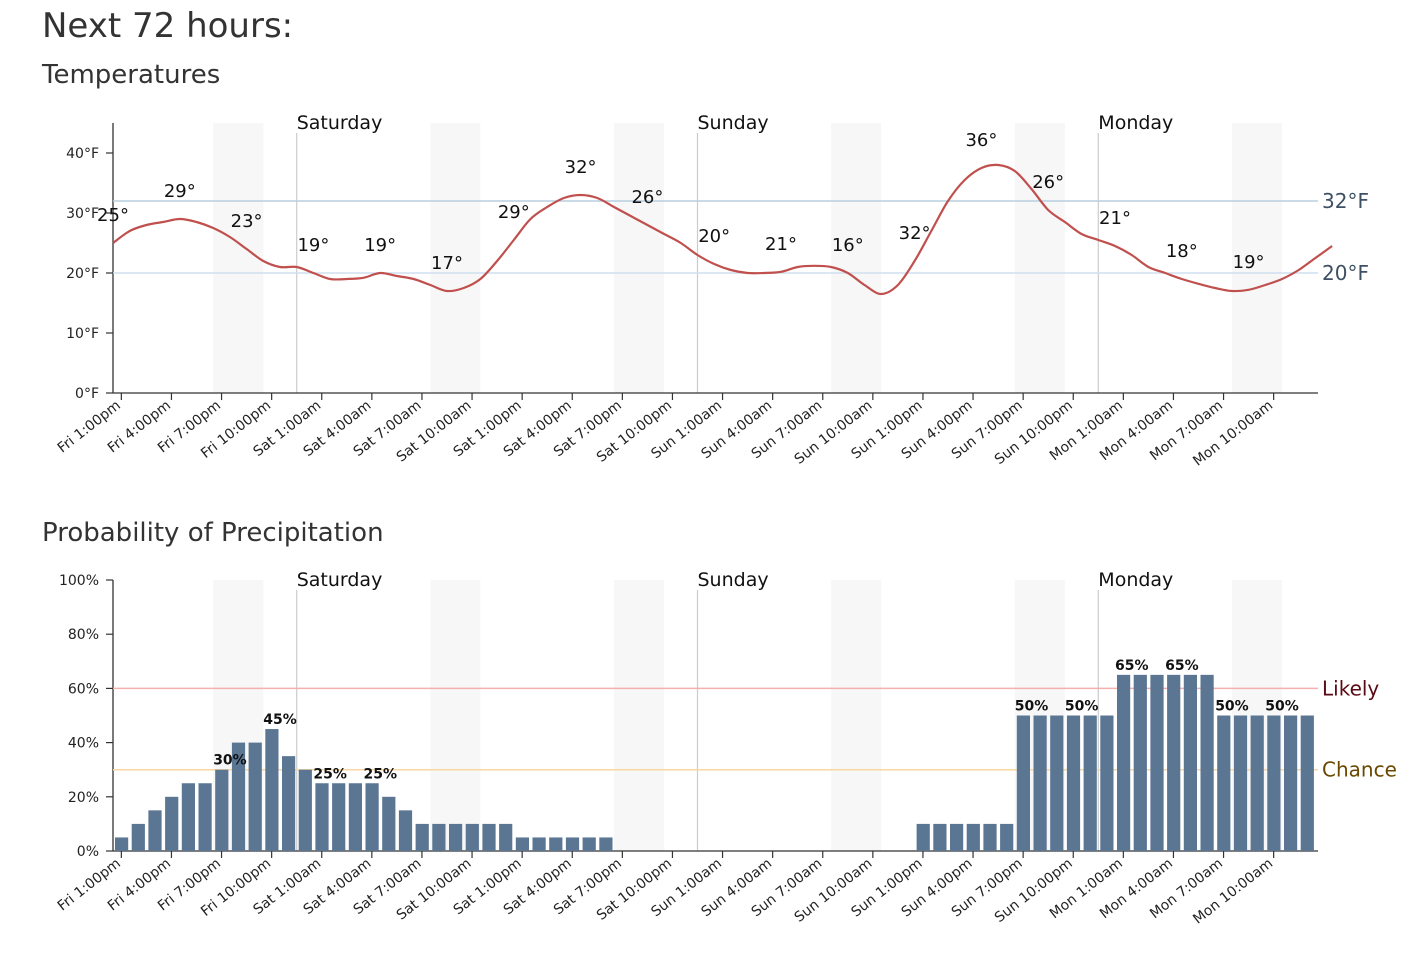  What do you see at coordinates (1345, 201) in the screenshot?
I see `reference-line-label: 32°F` at bounding box center [1345, 201].